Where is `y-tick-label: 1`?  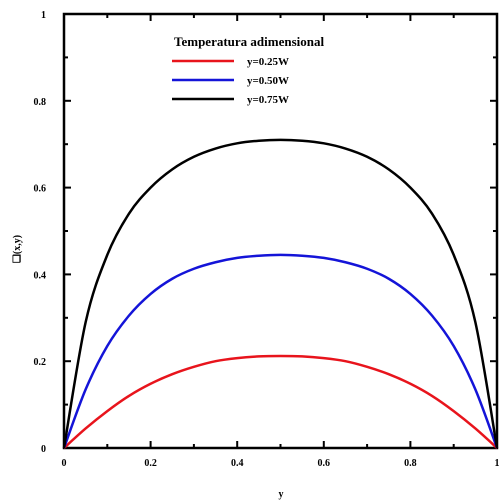
y-tick-label: 1 is located at coordinates (43, 15).